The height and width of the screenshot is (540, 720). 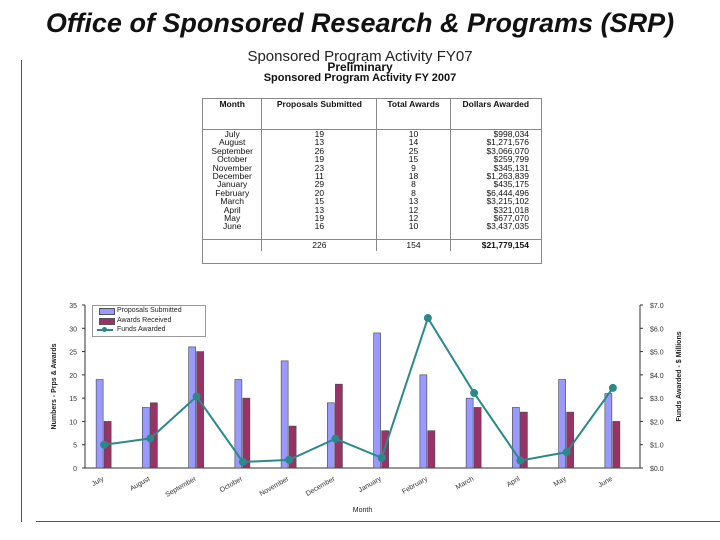 I want to click on legend-label-proposals: Proposals Submitted, so click(x=149, y=310).